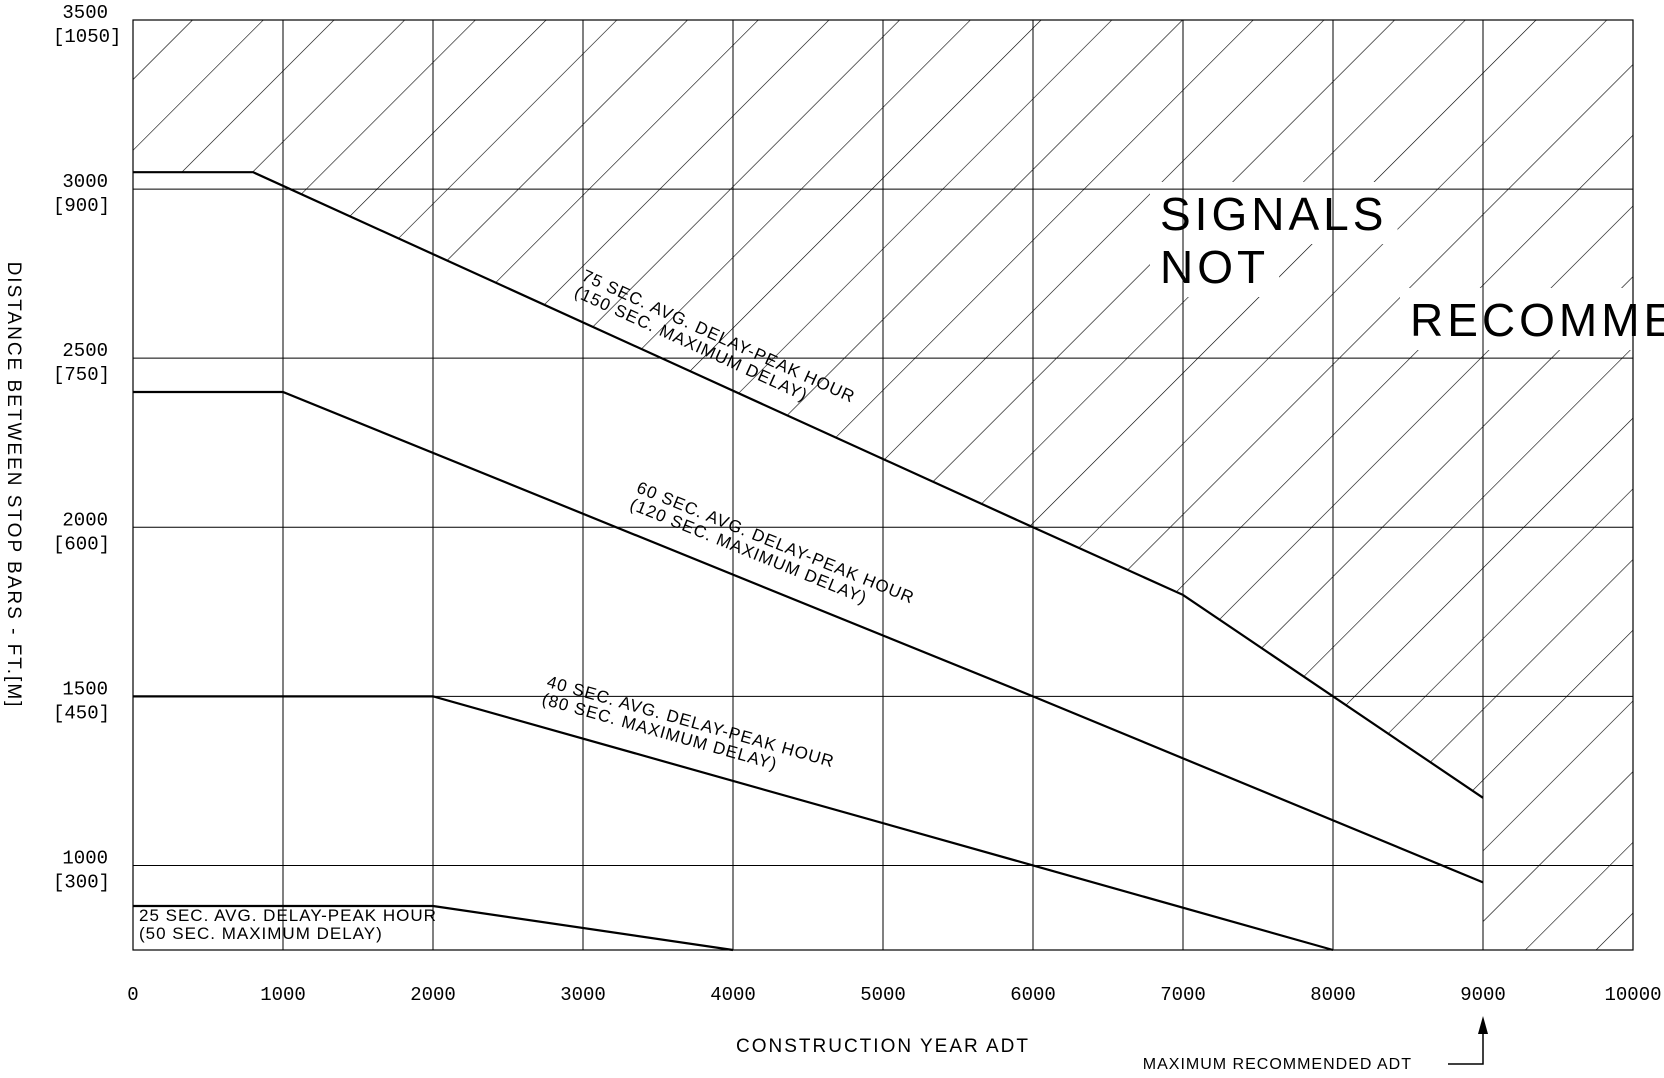  What do you see at coordinates (1315, 1044) in the screenshot?
I see `max-adt-annotation: MAXIMUM RECOMMENDED ADT` at bounding box center [1315, 1044].